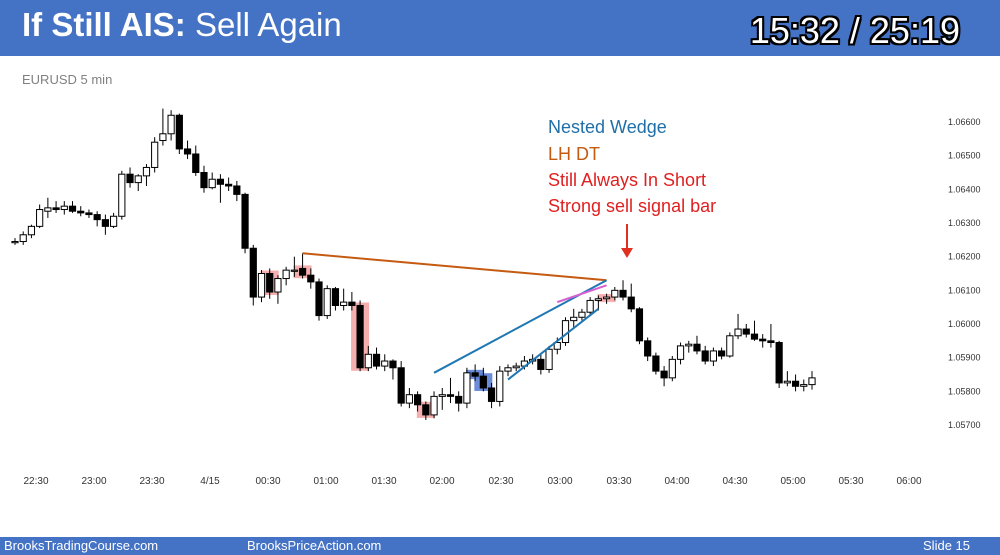  Describe the element at coordinates (964, 290) in the screenshot. I see `y-tick-label: 1.06100` at that location.